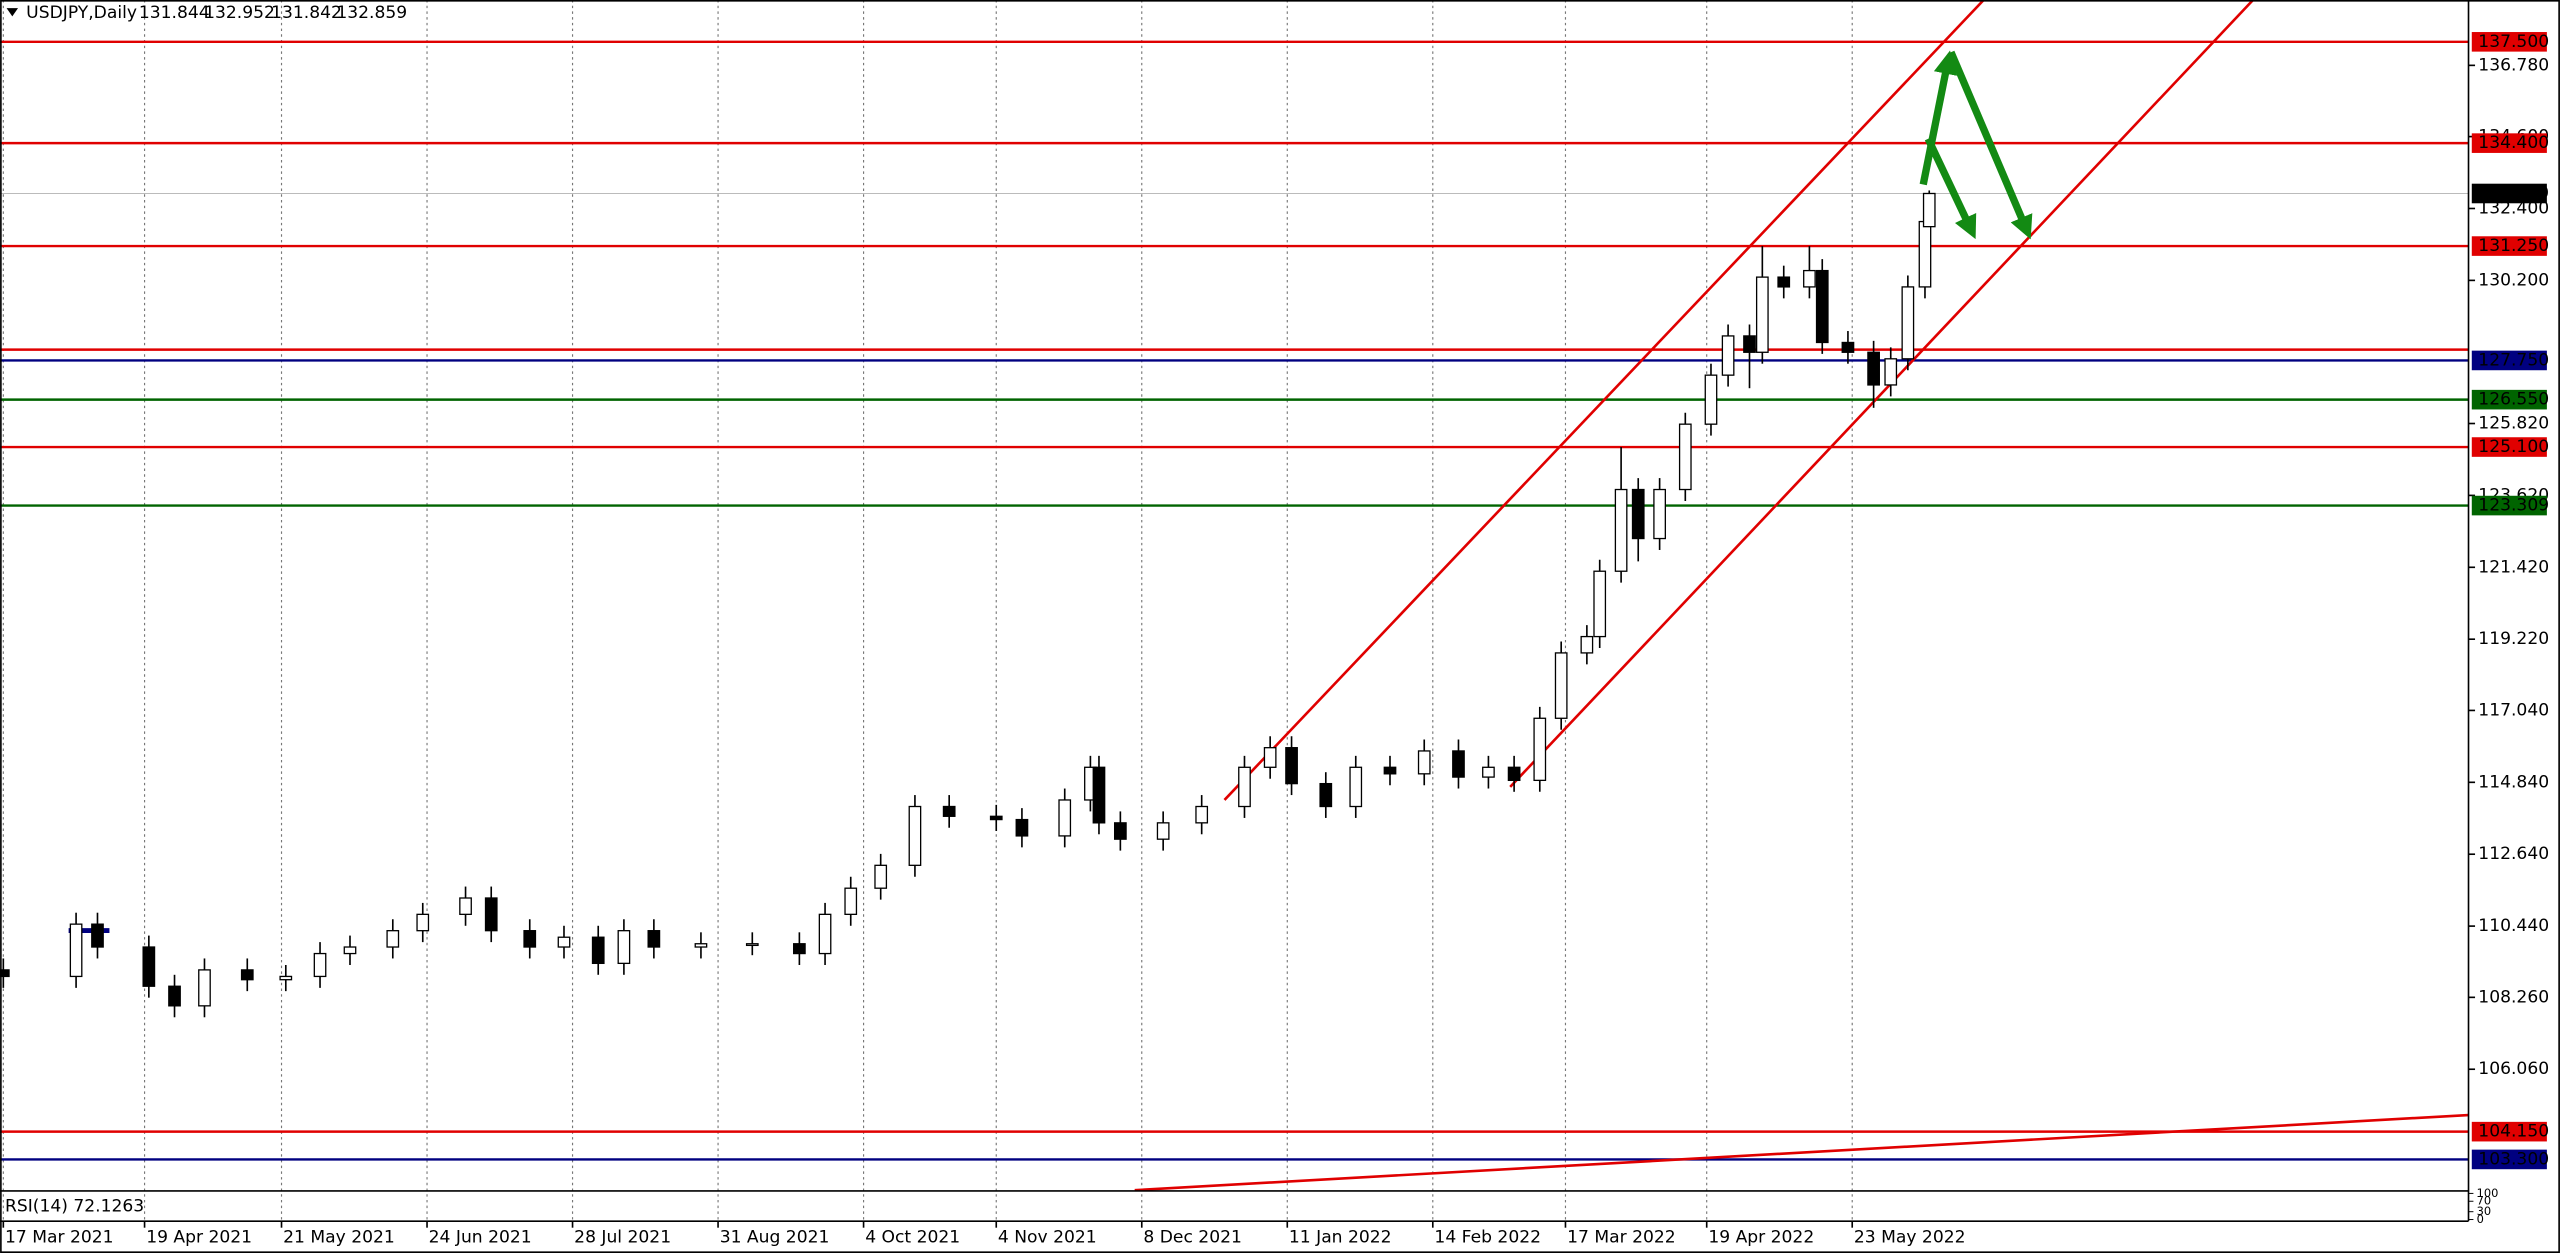 Image resolution: width=2560 pixels, height=1253 pixels. I want to click on level-label: 125.100, so click(2513, 447).